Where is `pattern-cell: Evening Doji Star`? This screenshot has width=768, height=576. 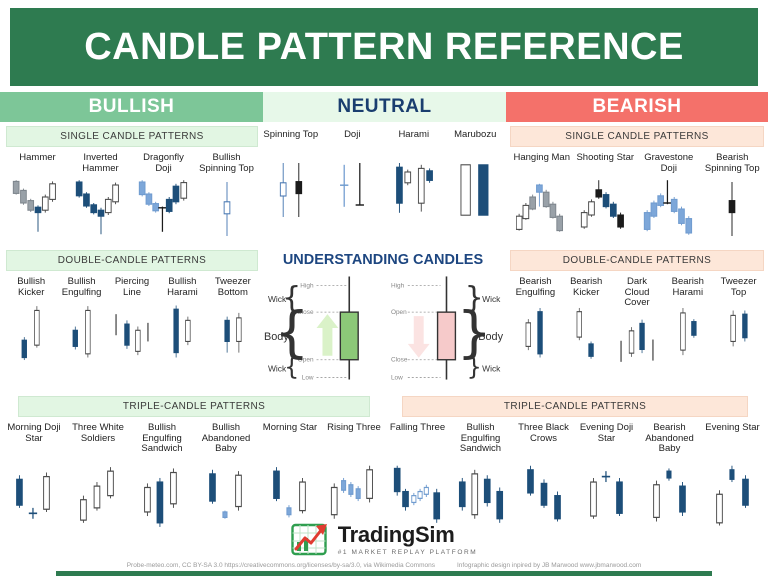
pattern-cell: Evening Doji Star is located at coordinates (606, 476).